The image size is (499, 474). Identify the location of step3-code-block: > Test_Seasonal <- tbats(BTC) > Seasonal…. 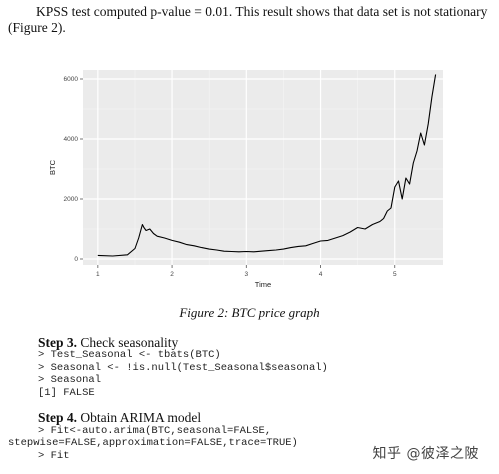
(183, 374).